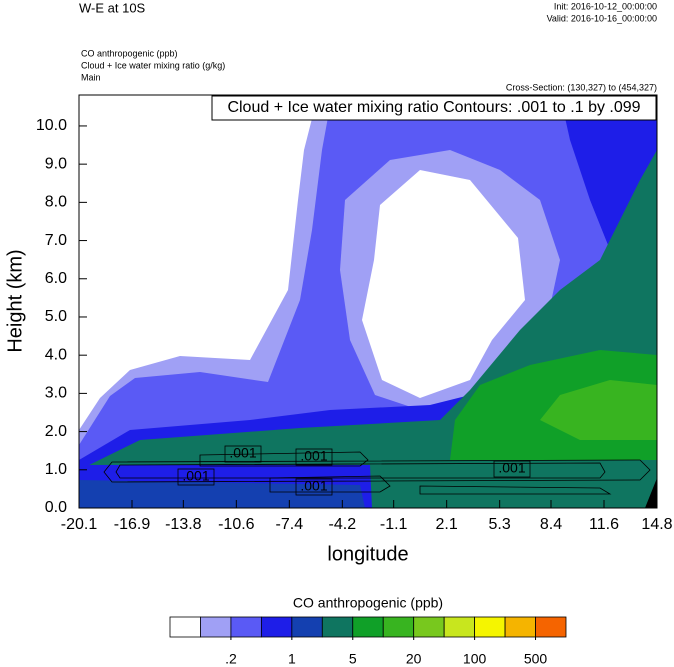 Image resolution: width=674 pixels, height=667 pixels. I want to click on colorbar-label: 1, so click(292, 659).